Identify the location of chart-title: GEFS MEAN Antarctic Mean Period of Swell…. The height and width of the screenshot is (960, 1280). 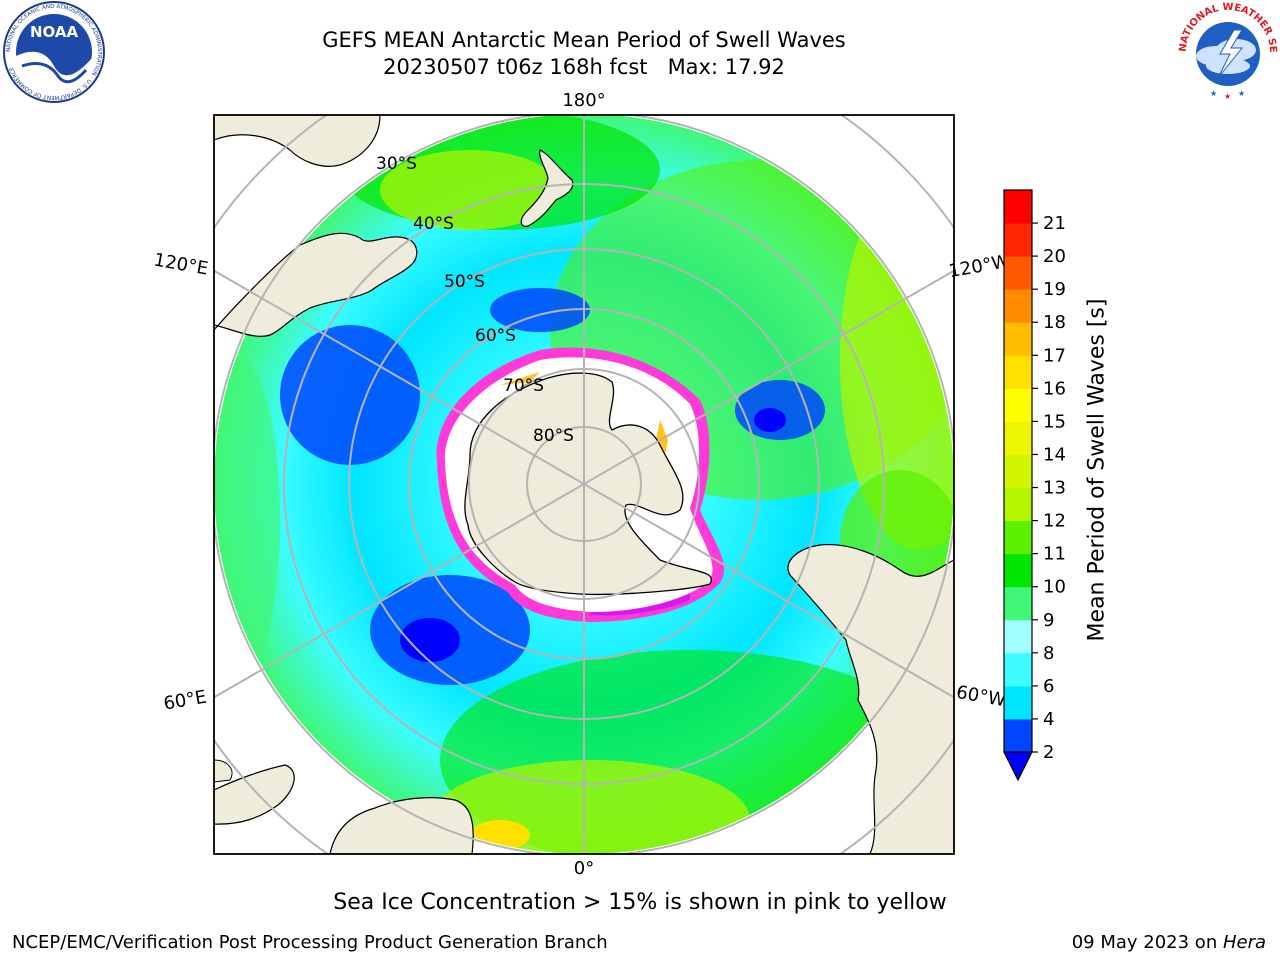
(584, 40).